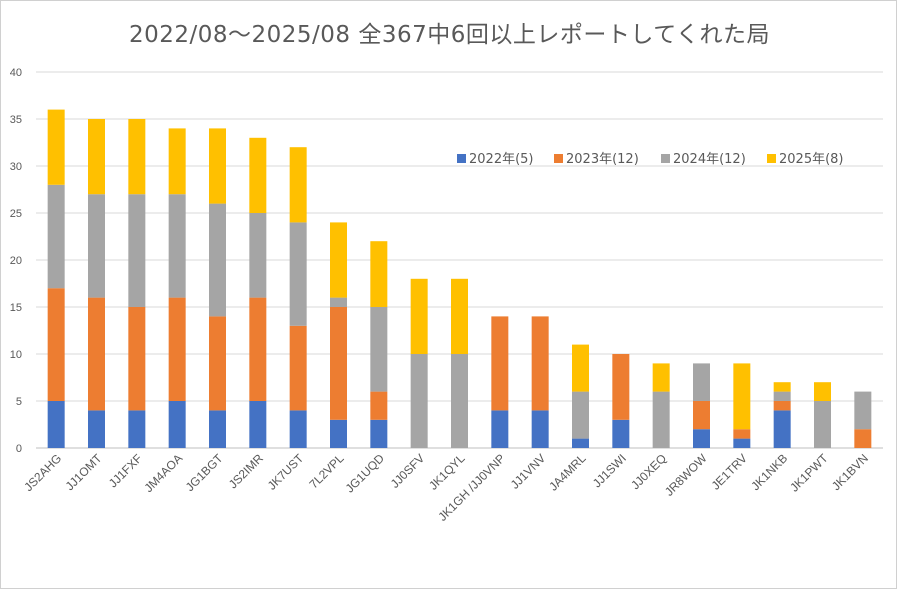 The width and height of the screenshot is (897, 590). Describe the element at coordinates (449, 35) in the screenshot. I see `chart-title: 2022/08～2025/08 全367中6回以上レポートしてくれた局` at that location.